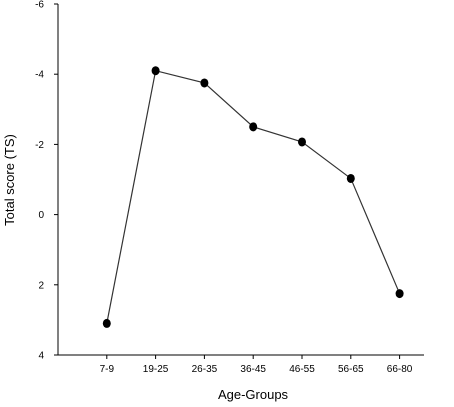 This screenshot has width=454, height=407. I want to click on y-tick-label: 0, so click(41, 215).